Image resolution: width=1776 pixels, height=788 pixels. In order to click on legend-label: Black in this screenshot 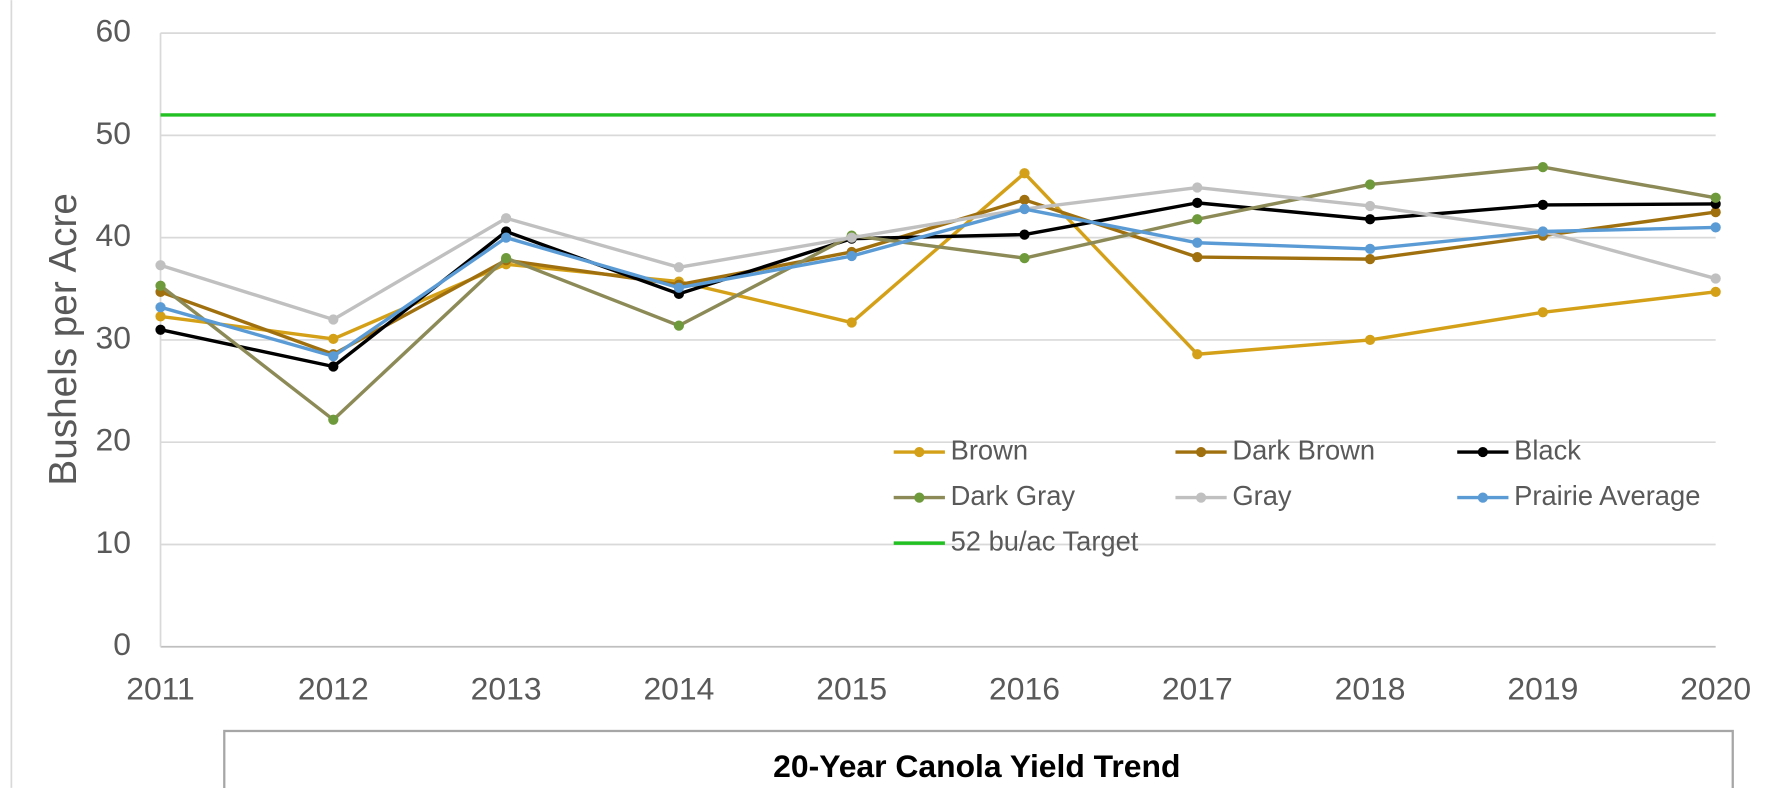, I will do `click(1547, 449)`.